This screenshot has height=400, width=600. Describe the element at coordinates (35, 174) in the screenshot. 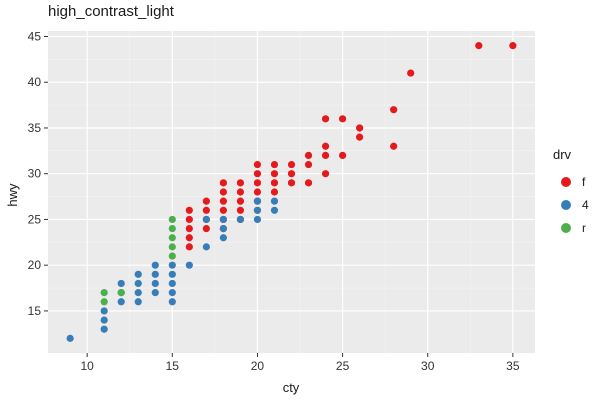

I see `y-tick-label: 30` at that location.